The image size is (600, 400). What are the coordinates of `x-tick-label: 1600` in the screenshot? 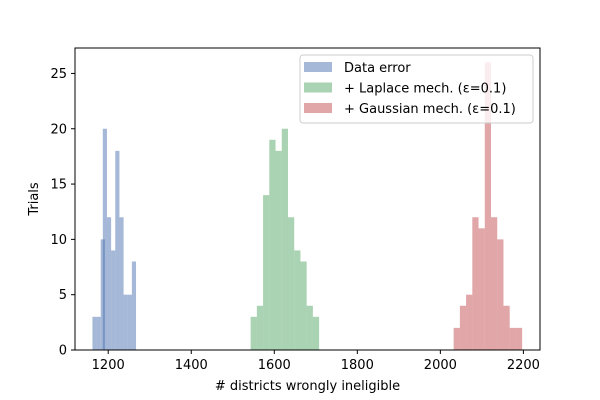 It's located at (274, 365).